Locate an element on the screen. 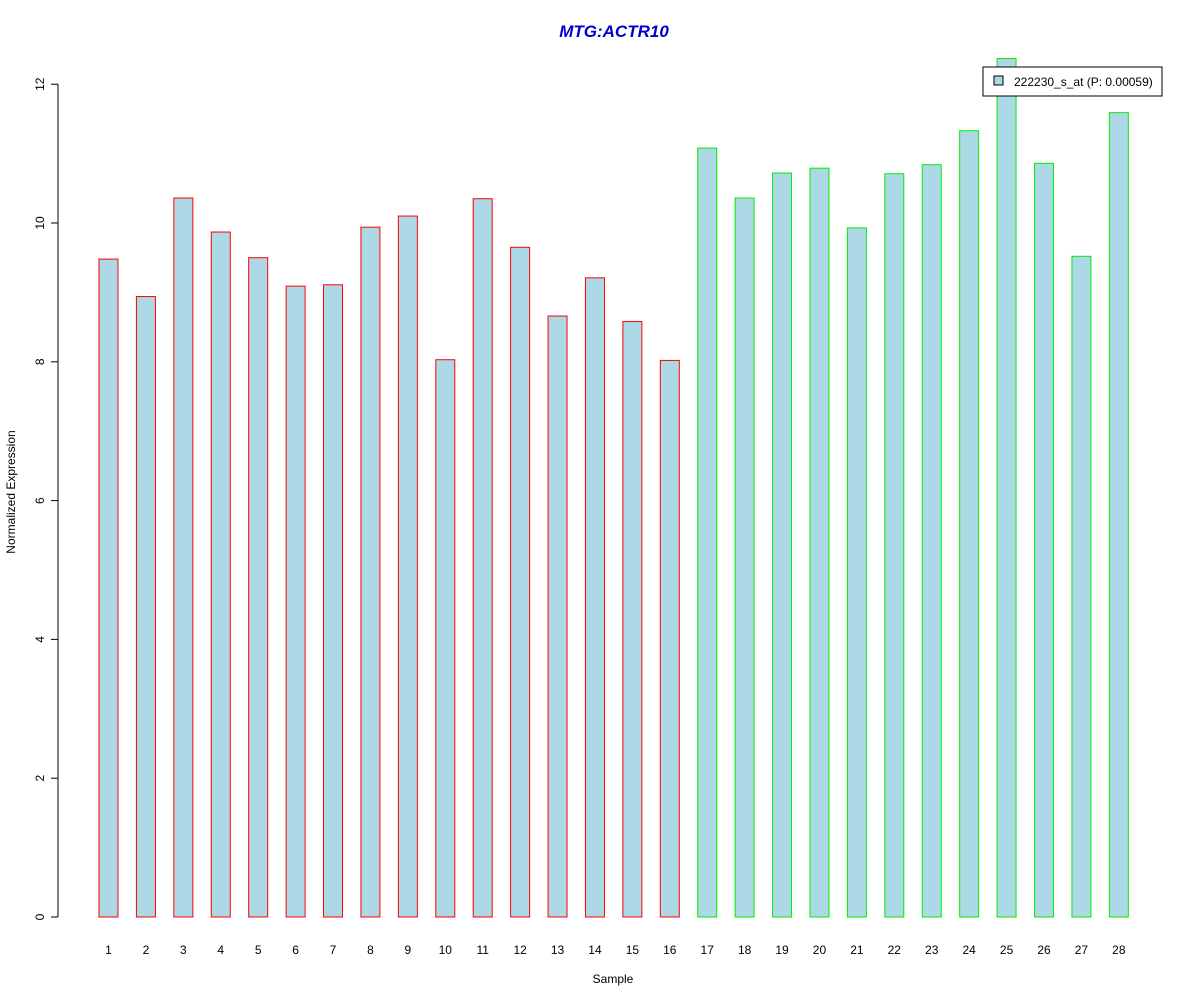  x-tick-label: 16 is located at coordinates (670, 950).